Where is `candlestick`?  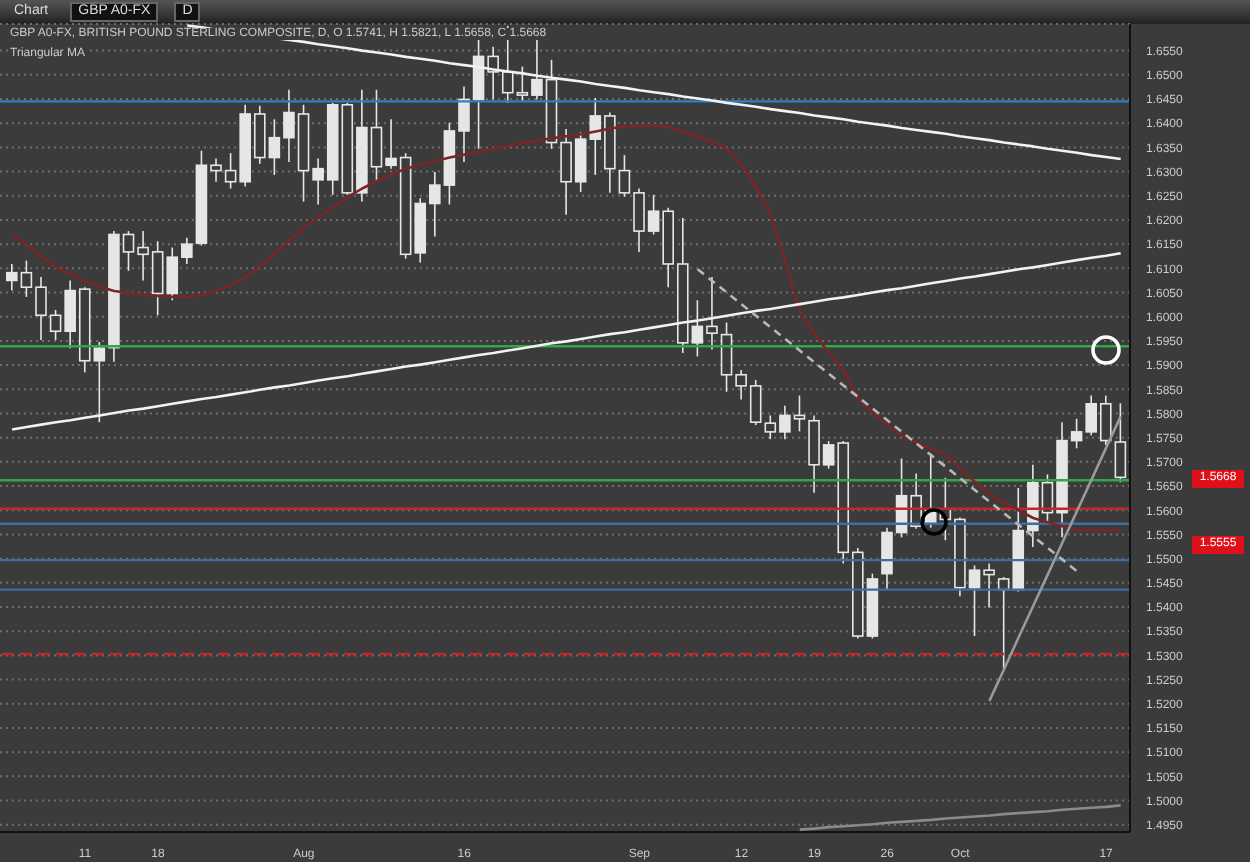
candlestick is located at coordinates (1120, 442).